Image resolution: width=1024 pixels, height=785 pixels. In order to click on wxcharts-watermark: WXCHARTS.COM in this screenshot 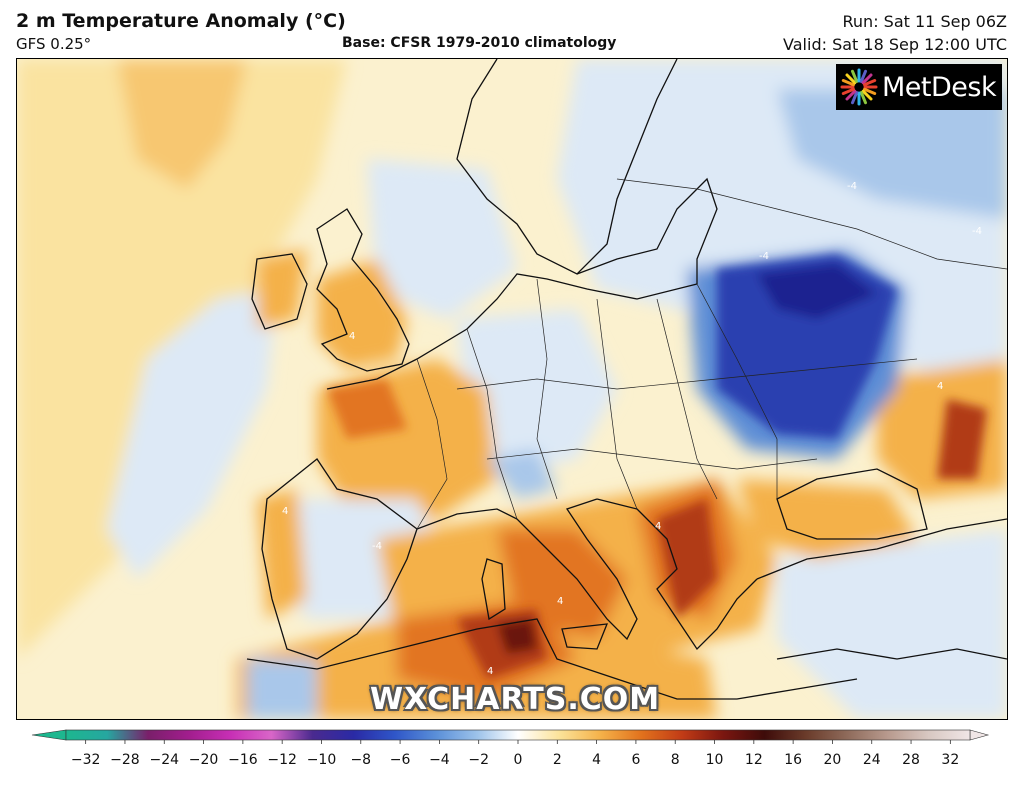, I will do `click(515, 699)`.